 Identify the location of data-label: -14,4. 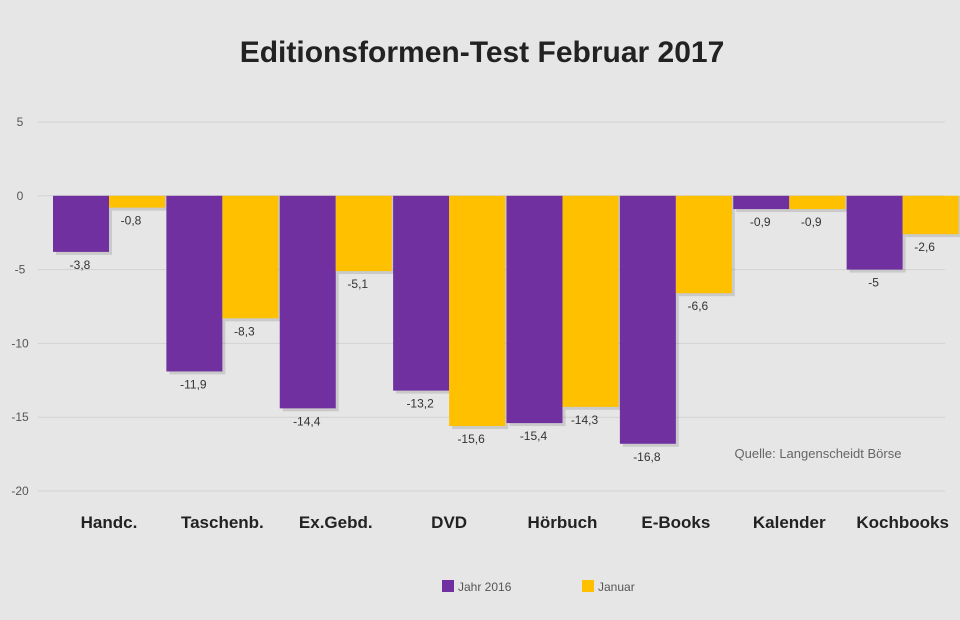
(307, 421).